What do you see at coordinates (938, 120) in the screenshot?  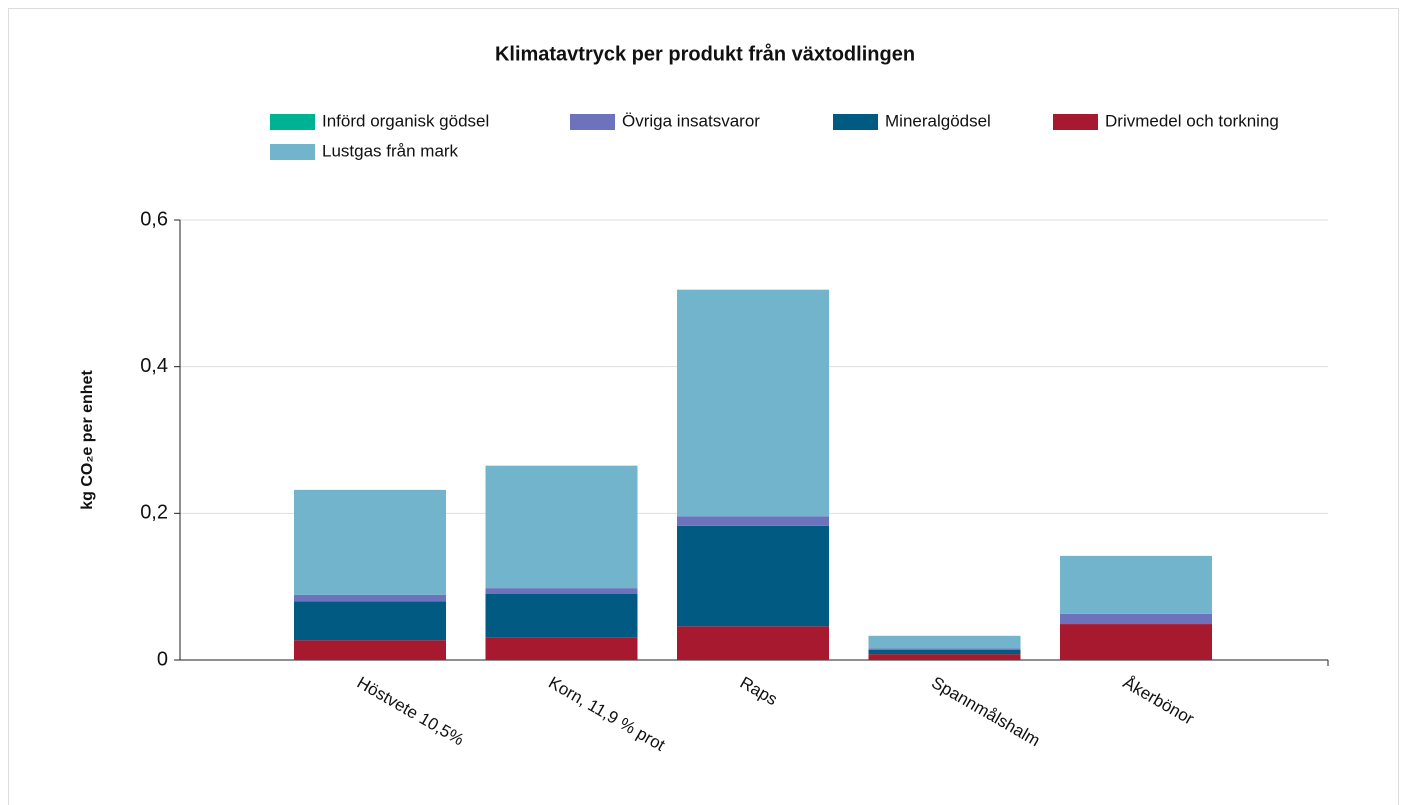 I see `legend-label: Mineralgödsel` at bounding box center [938, 120].